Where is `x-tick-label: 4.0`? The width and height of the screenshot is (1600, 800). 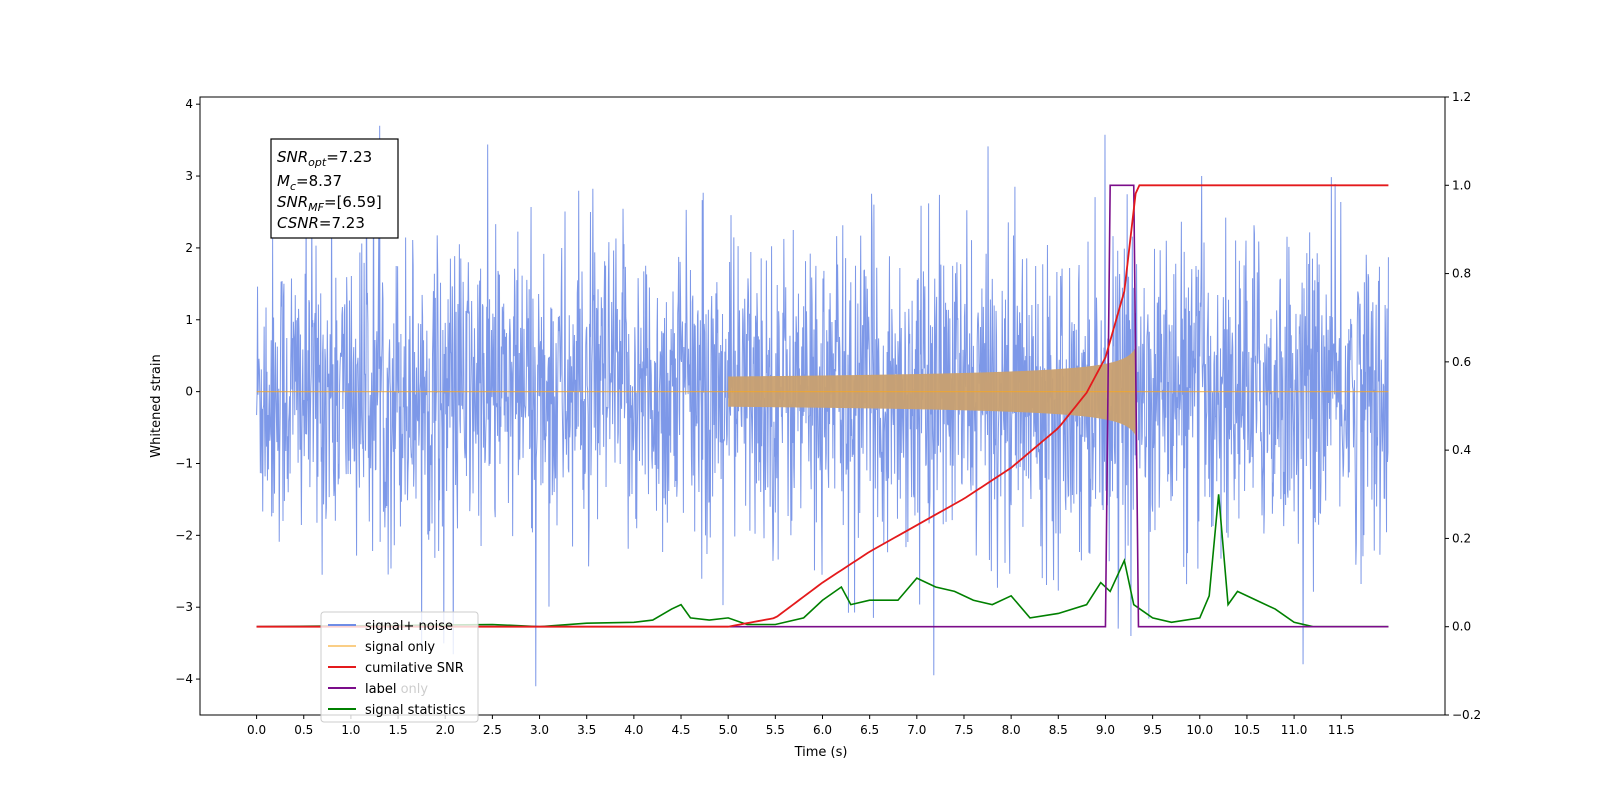 x-tick-label: 4.0 is located at coordinates (633, 730).